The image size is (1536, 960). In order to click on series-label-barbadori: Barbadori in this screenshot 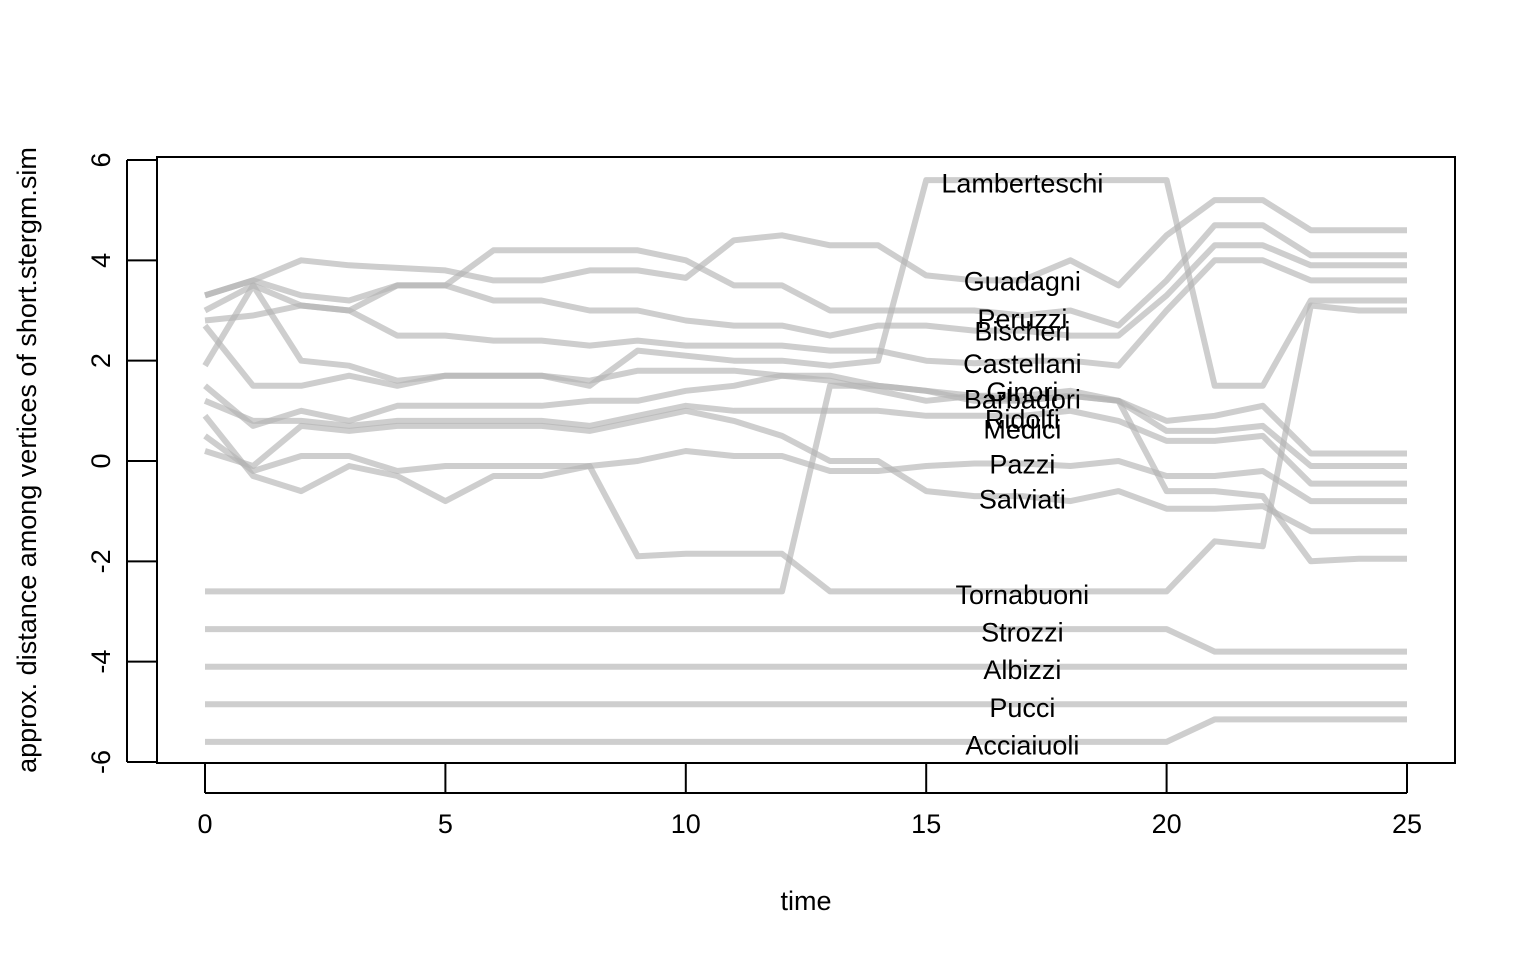, I will do `click(1022, 399)`.